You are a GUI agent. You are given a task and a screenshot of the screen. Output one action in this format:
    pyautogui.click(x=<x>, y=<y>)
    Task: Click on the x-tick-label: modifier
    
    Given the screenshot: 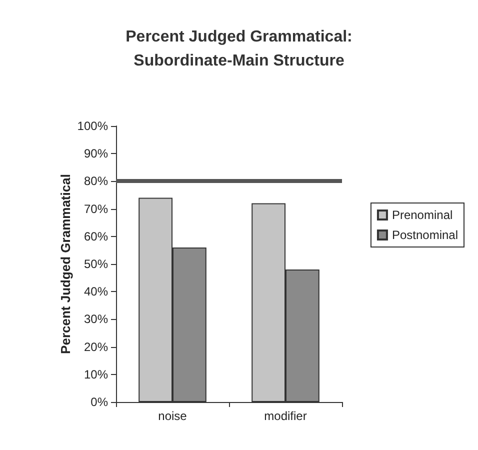 What is the action you would take?
    pyautogui.click(x=285, y=416)
    